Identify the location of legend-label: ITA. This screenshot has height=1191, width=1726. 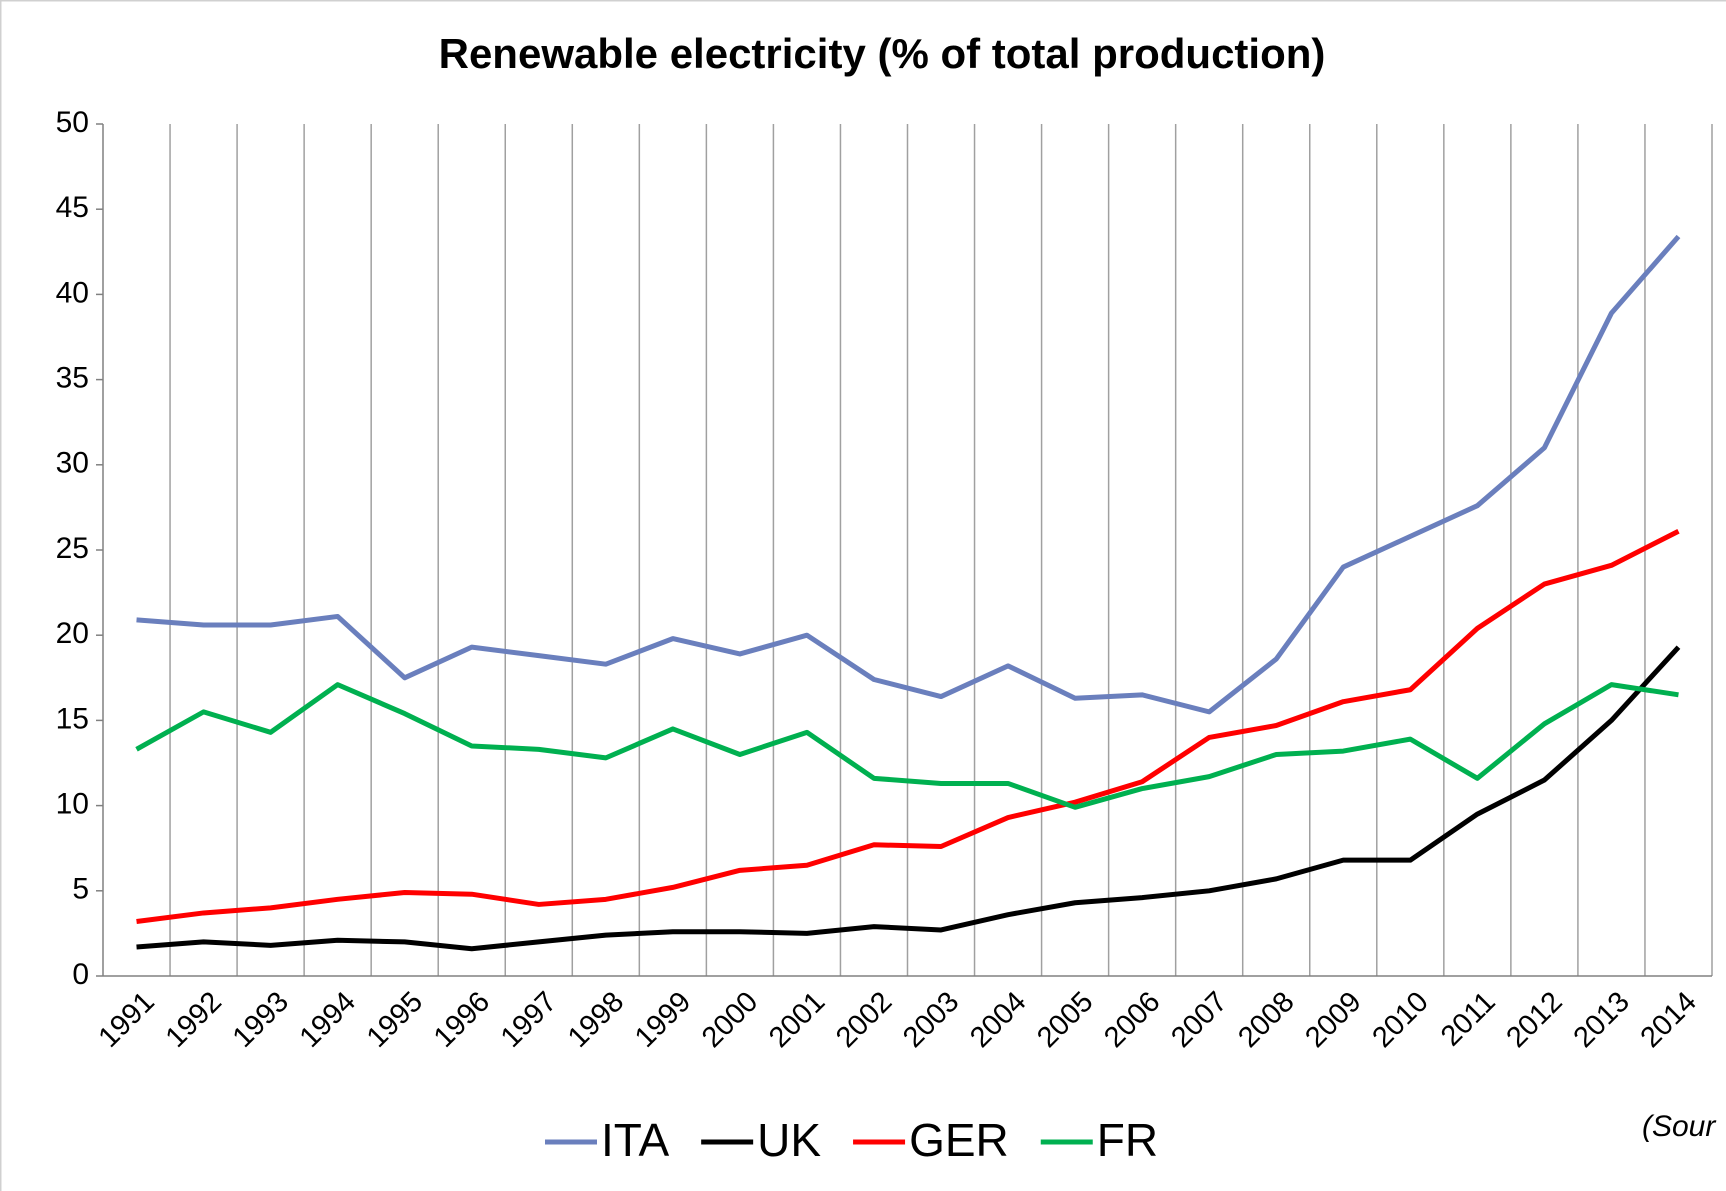
(635, 1140).